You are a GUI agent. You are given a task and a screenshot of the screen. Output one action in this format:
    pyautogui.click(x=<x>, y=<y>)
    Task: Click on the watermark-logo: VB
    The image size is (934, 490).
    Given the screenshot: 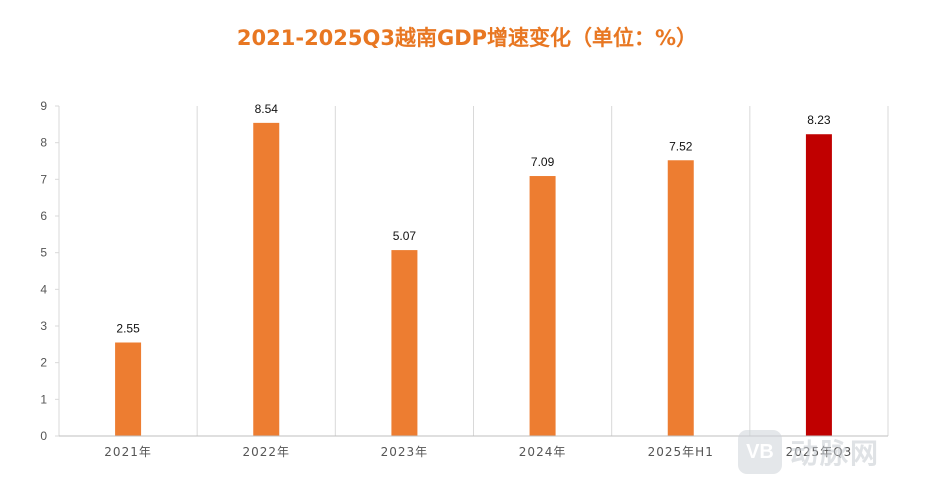 What is the action you would take?
    pyautogui.click(x=760, y=452)
    